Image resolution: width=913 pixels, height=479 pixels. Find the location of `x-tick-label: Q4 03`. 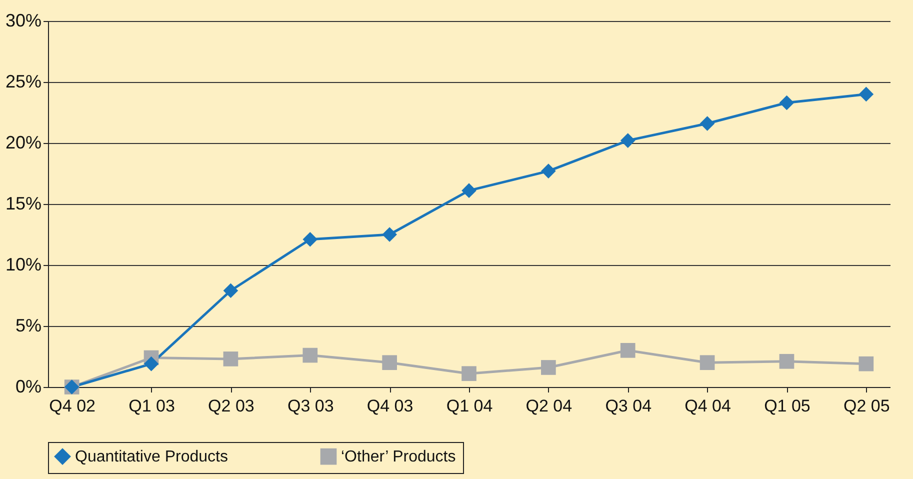

x-tick-label: Q4 03 is located at coordinates (390, 406).